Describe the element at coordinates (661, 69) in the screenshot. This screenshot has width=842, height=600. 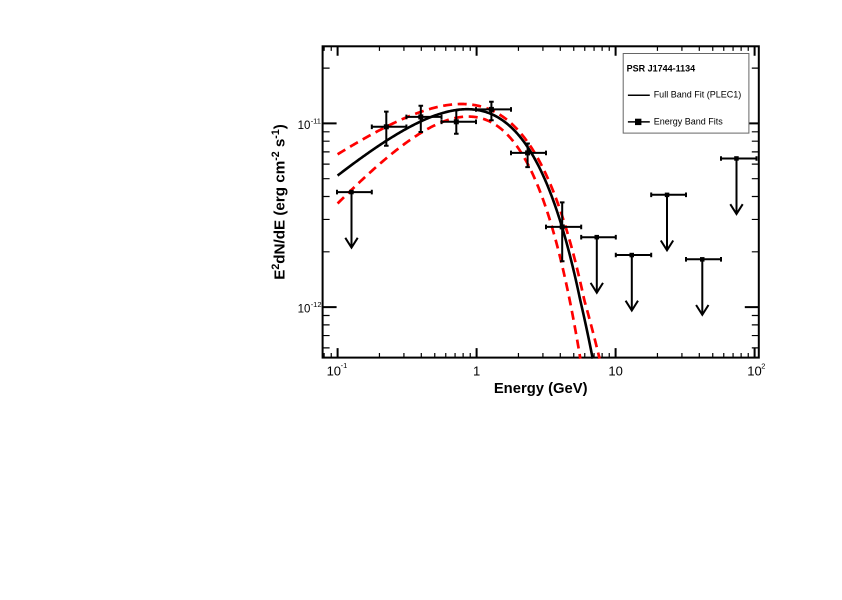
I see `svg-text: PSR J1744-1134` at that location.